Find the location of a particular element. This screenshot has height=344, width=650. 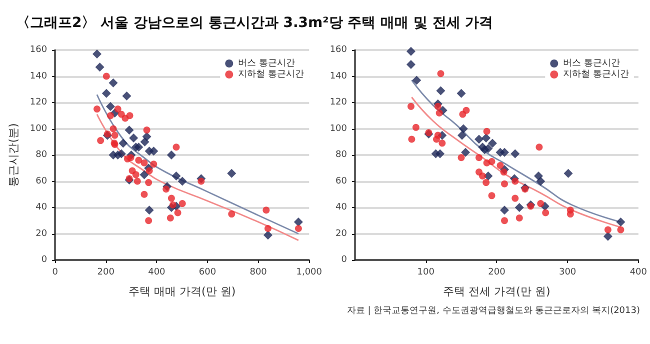

x-tick-label: 1,000 is located at coordinates (309, 273).